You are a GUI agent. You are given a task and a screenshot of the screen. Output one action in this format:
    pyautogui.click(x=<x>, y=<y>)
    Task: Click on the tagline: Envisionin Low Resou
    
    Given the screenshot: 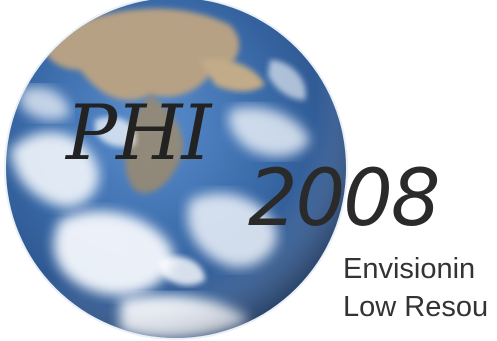 What is the action you would take?
    pyautogui.click(x=415, y=288)
    